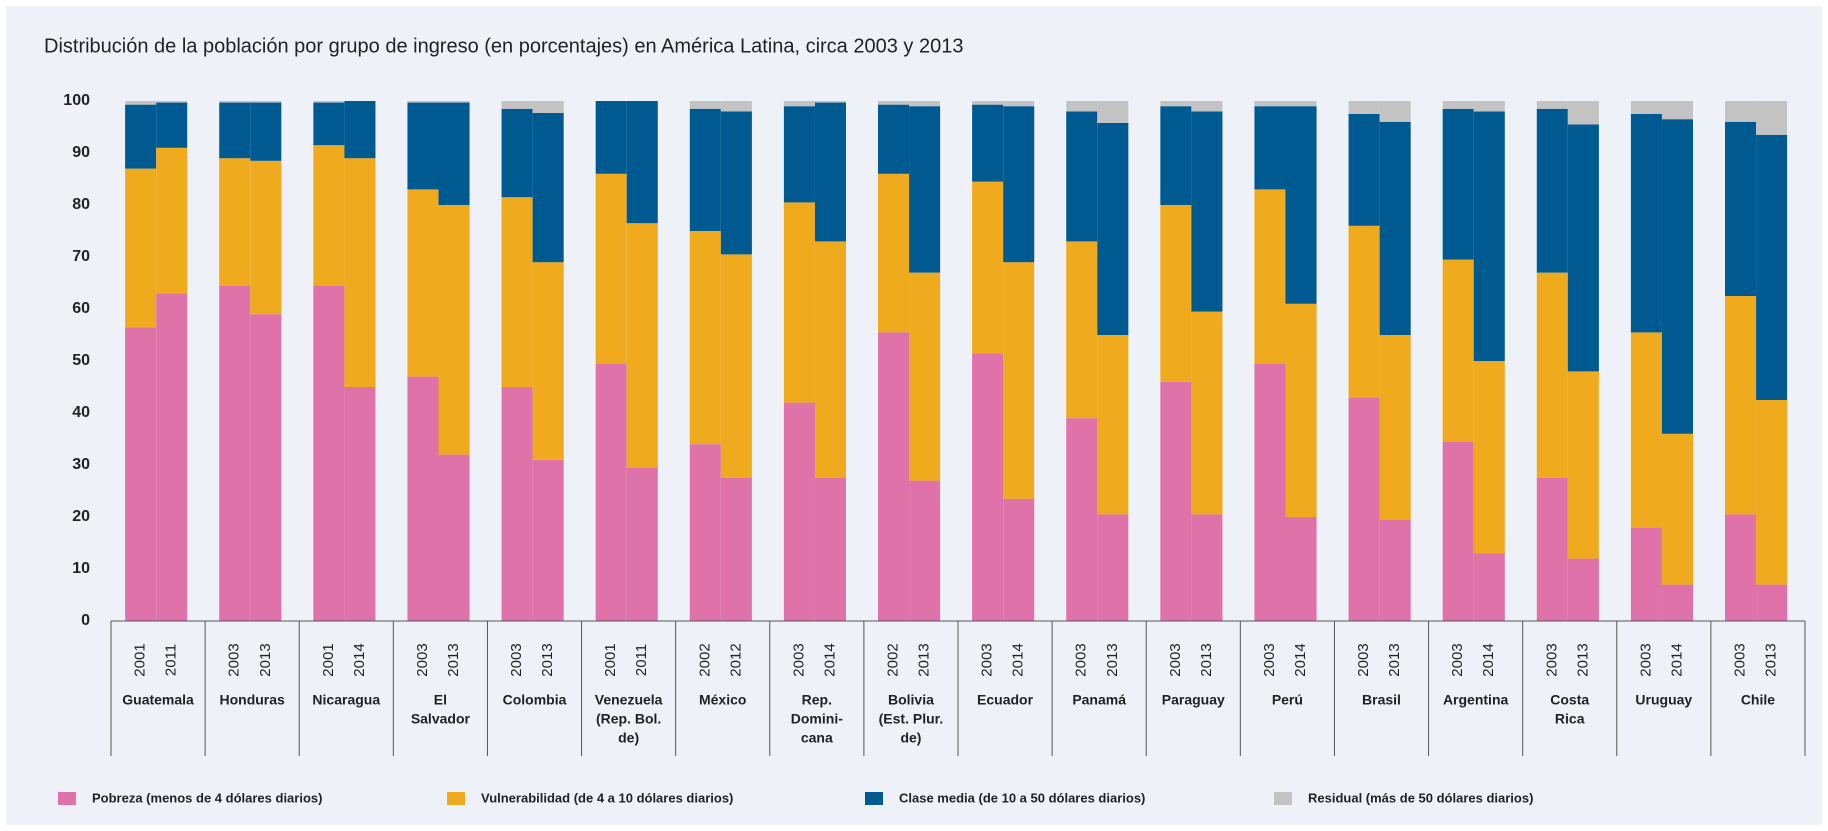 The width and height of the screenshot is (1828, 831). Describe the element at coordinates (252, 700) in the screenshot. I see `group-label: Honduras` at that location.